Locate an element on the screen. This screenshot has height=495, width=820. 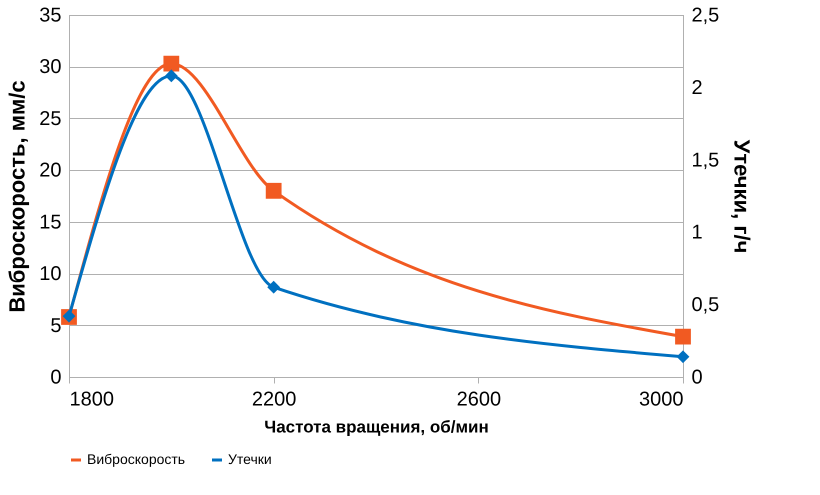
y-tick-label: 10 is located at coordinates (50, 274).